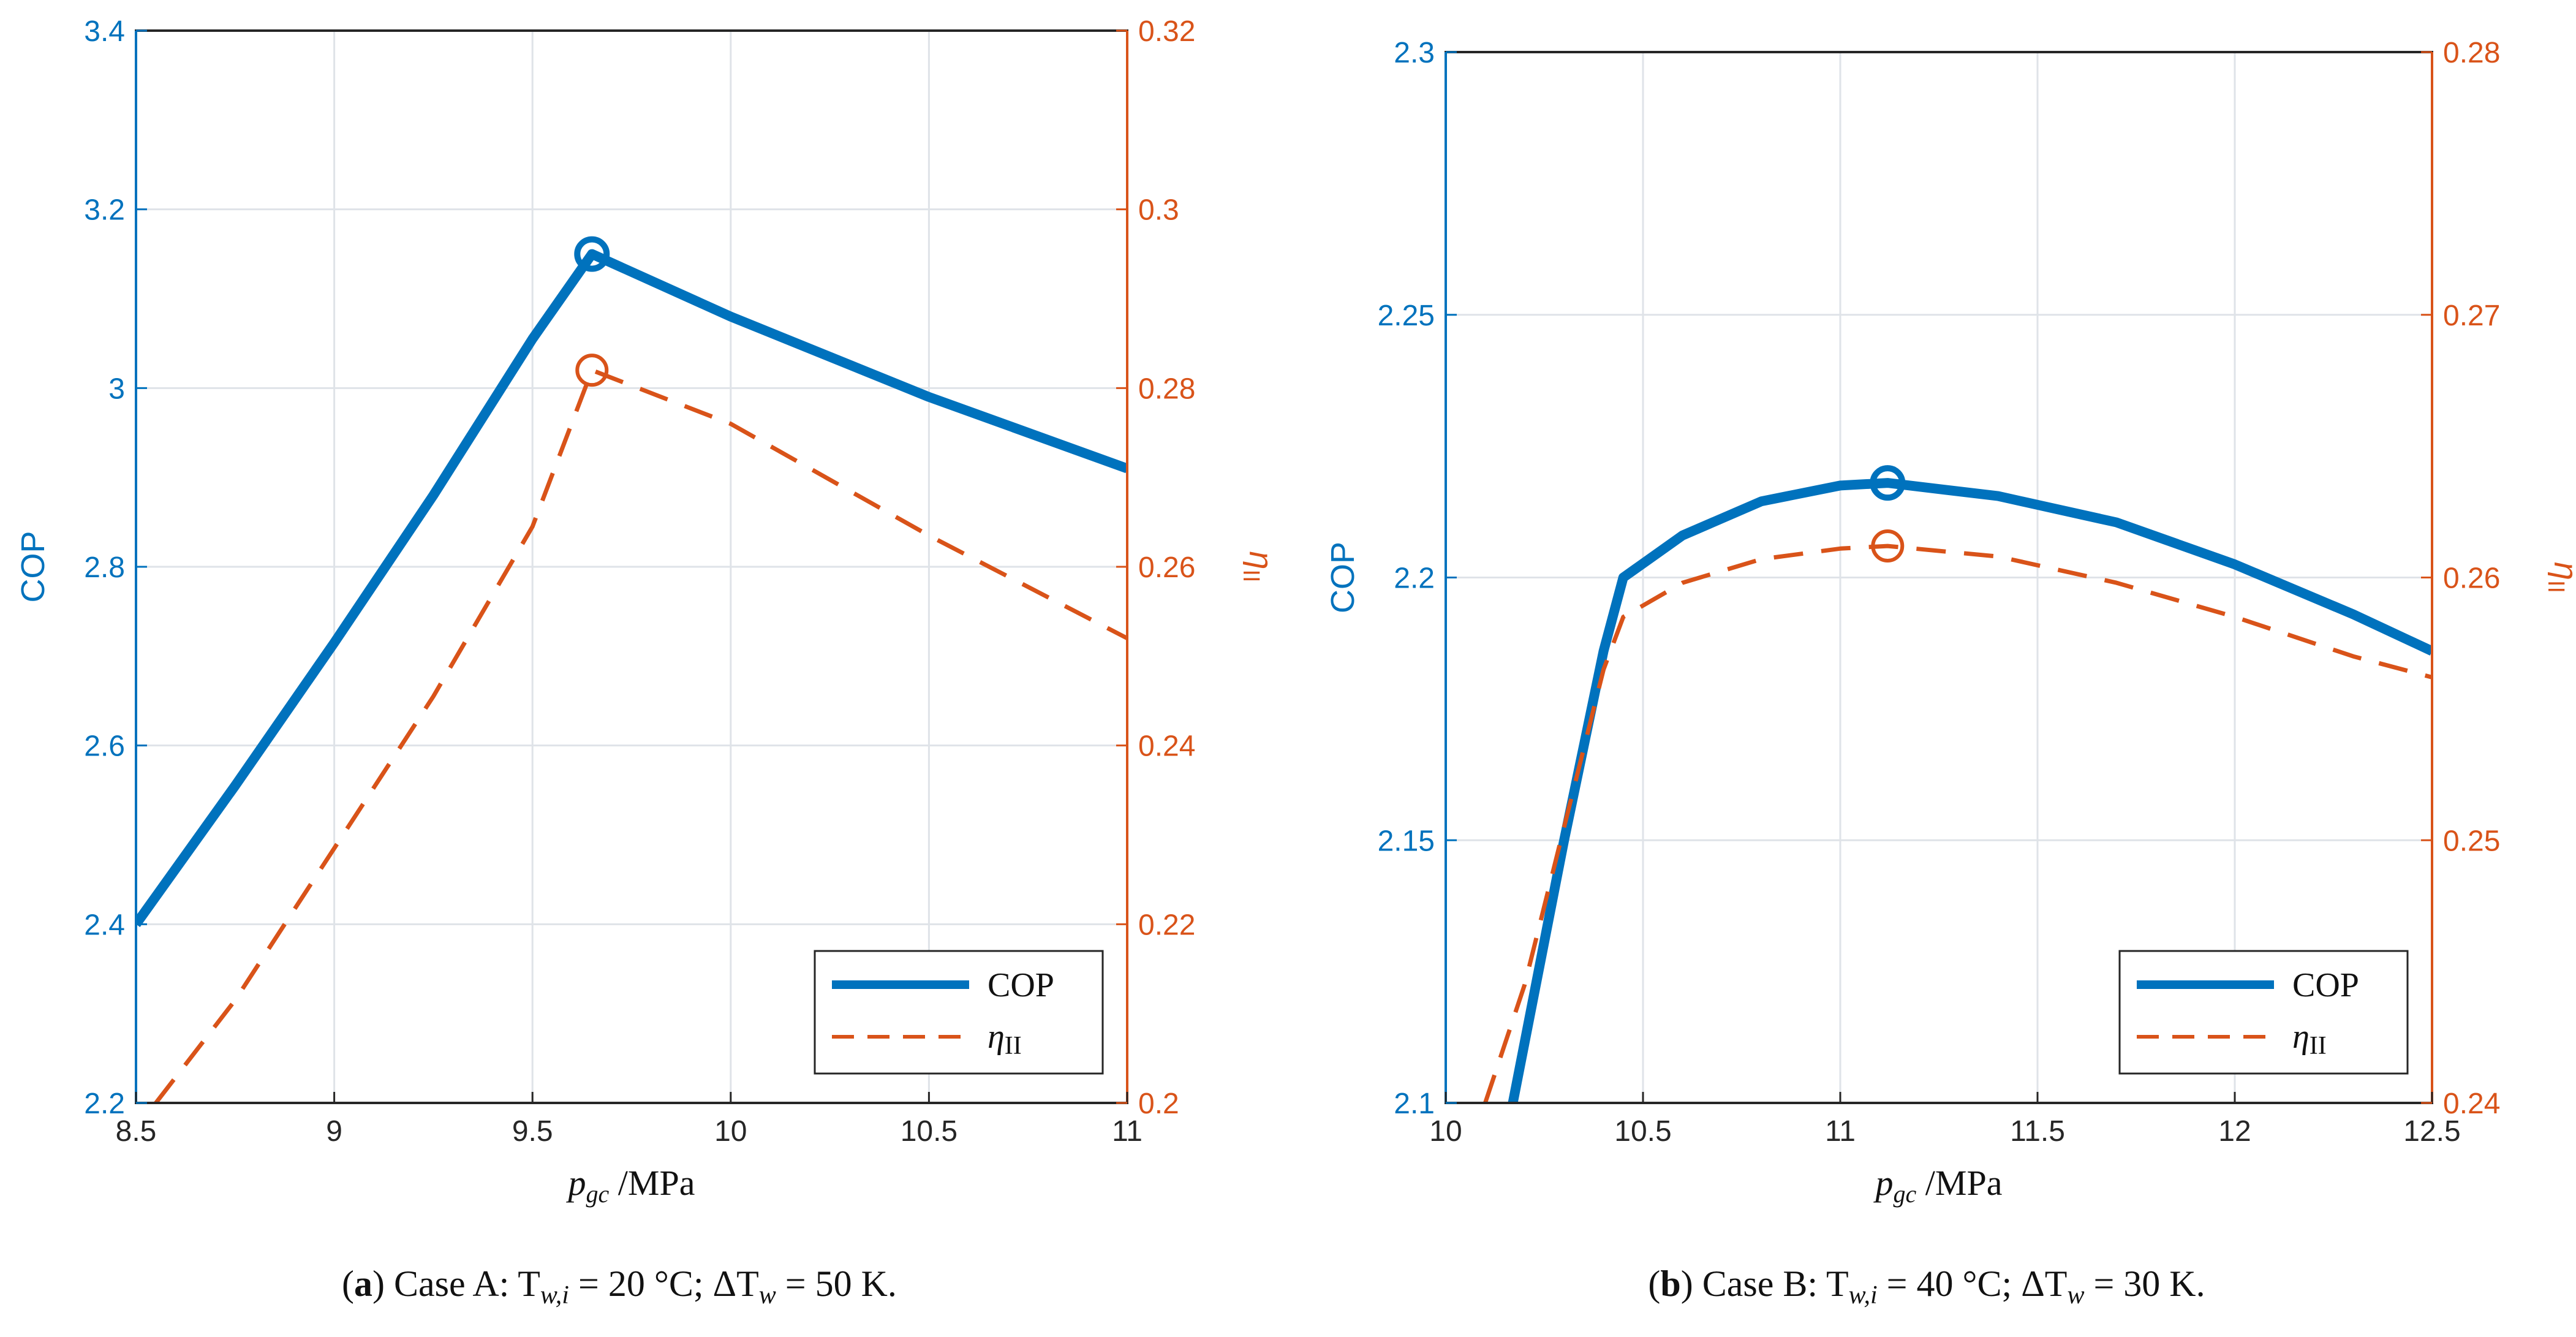 The image size is (2576, 1337). What do you see at coordinates (598, 1194) in the screenshot?
I see `panel-a-xlabel-sub: gc` at bounding box center [598, 1194].